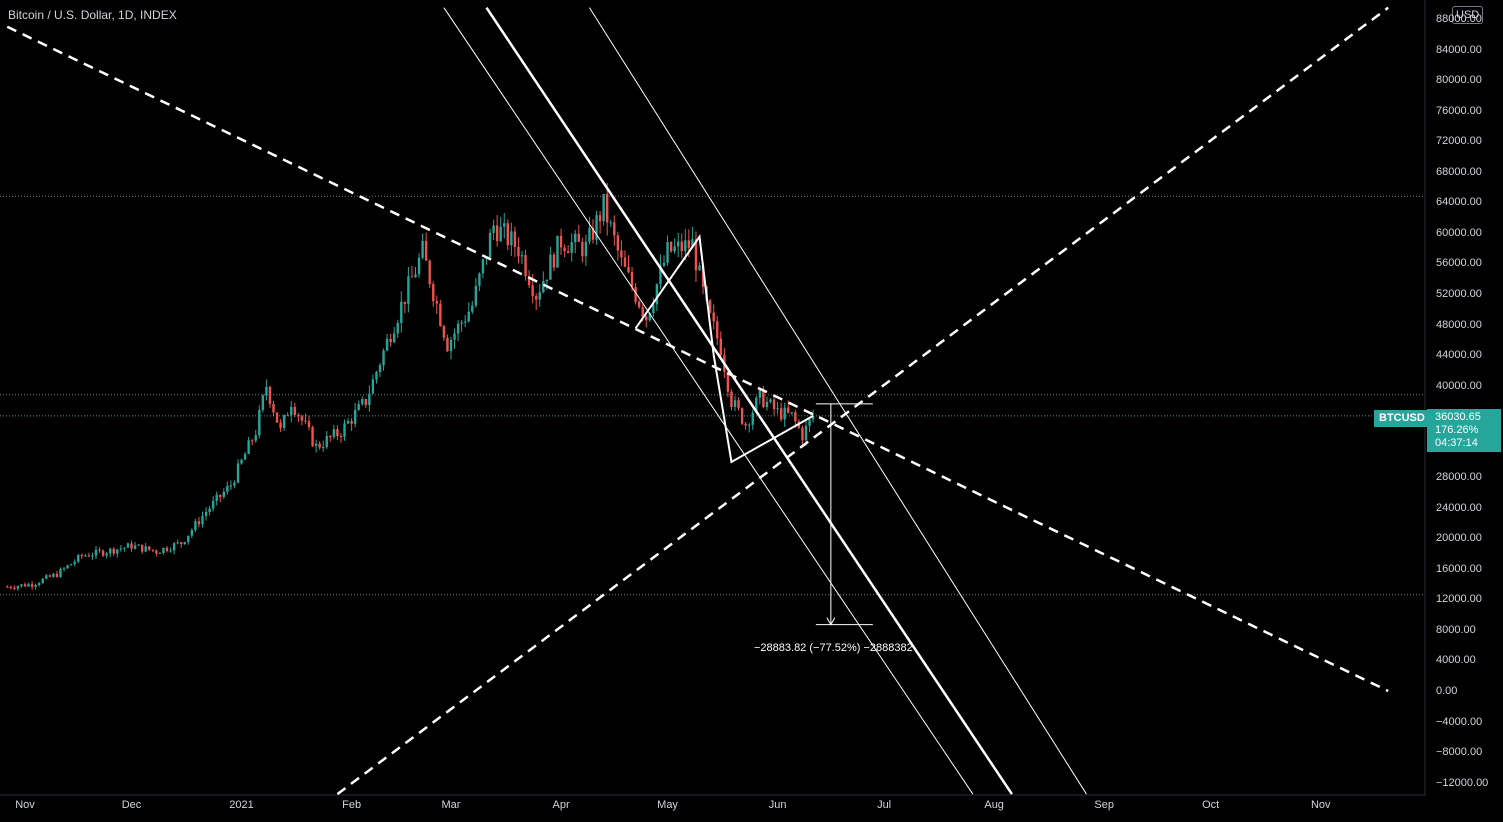 The width and height of the screenshot is (1503, 822). I want to click on price-tick-label: 12000.00, so click(1459, 599).